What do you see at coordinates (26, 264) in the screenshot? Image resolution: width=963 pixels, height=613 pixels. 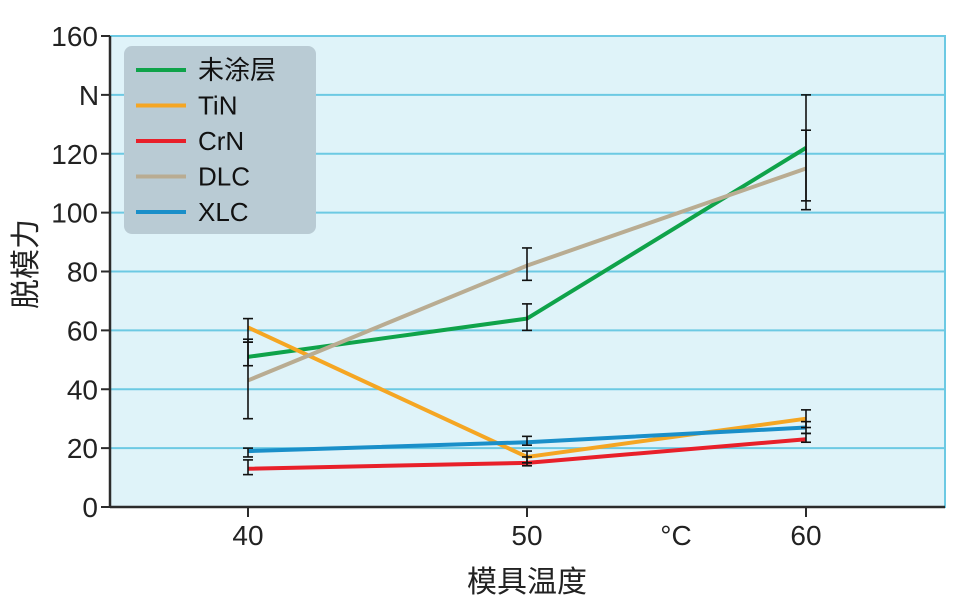 I see `y-axis-label: 脱模力` at bounding box center [26, 264].